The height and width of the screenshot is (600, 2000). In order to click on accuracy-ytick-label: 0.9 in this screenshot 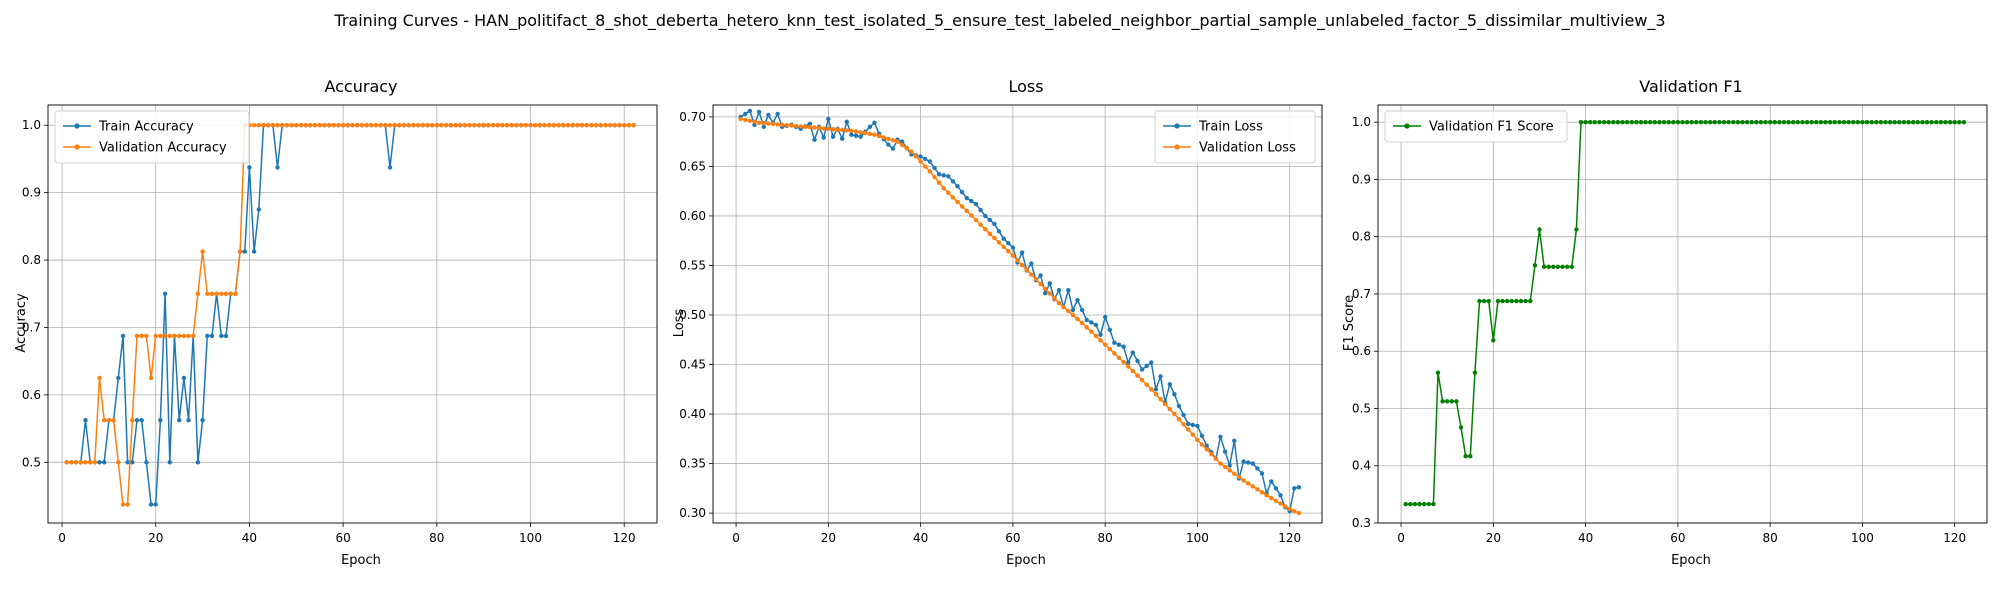, I will do `click(31, 193)`.